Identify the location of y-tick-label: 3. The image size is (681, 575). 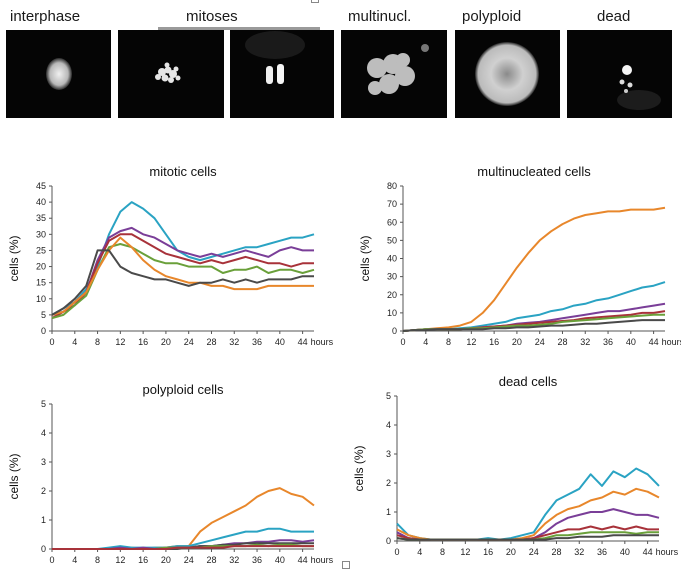
(388, 454).